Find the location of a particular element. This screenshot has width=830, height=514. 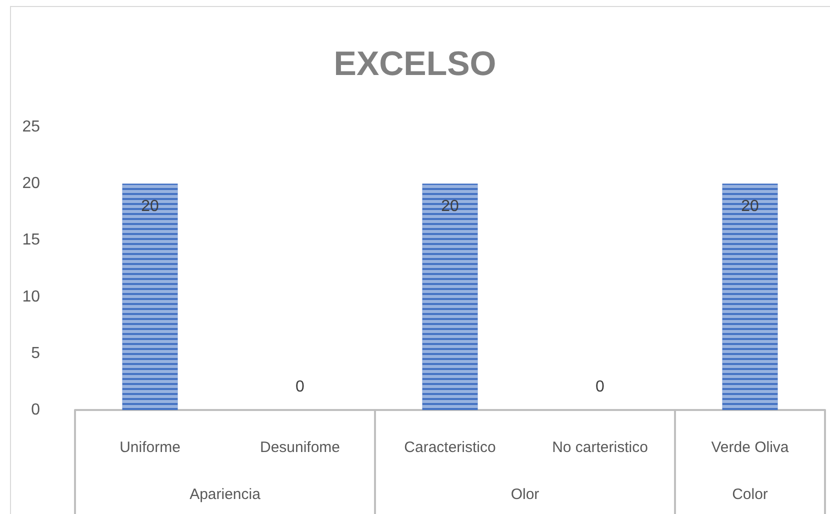

text: Color is located at coordinates (750, 494).